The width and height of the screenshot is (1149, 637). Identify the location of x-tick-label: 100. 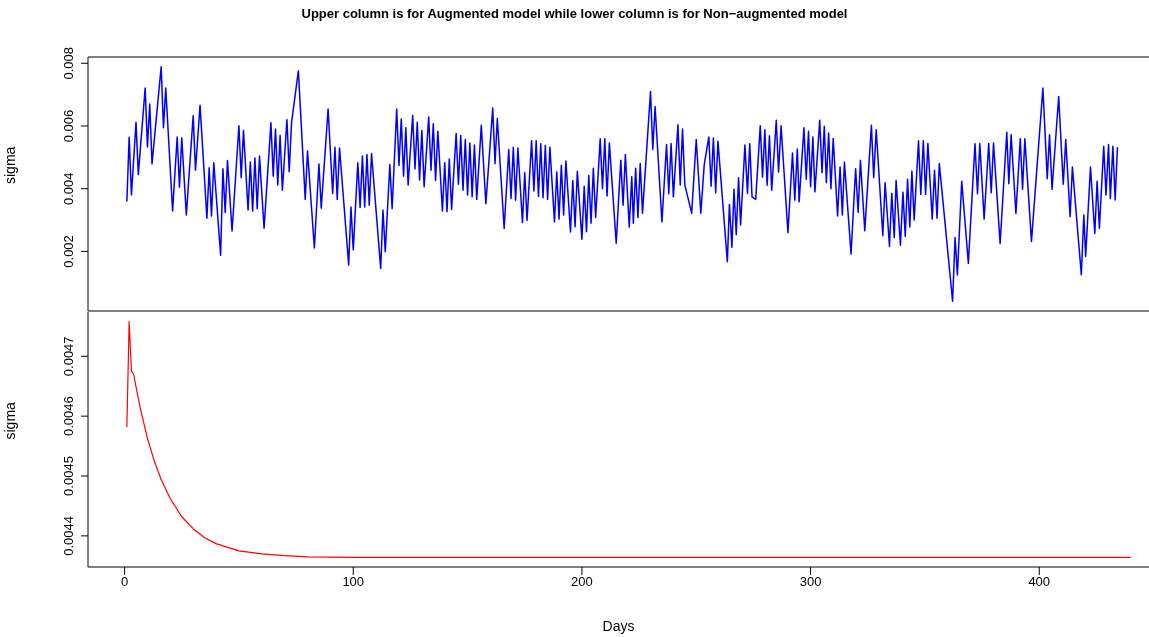
(353, 582).